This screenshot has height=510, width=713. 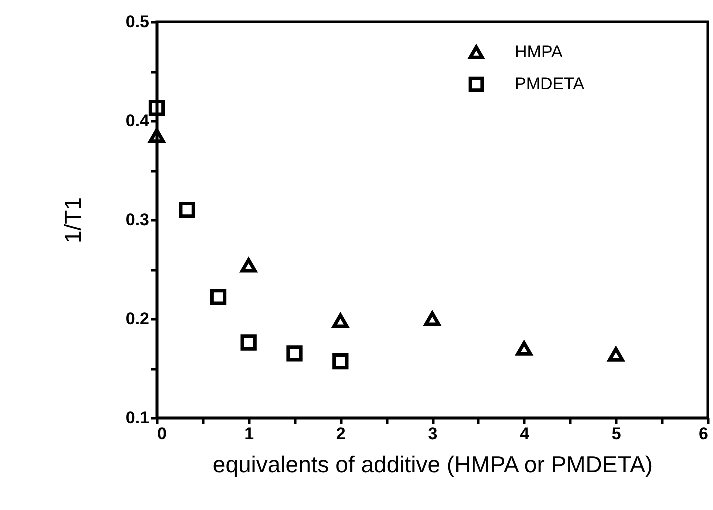 I want to click on y-tick-label: 0.1, so click(x=138, y=418).